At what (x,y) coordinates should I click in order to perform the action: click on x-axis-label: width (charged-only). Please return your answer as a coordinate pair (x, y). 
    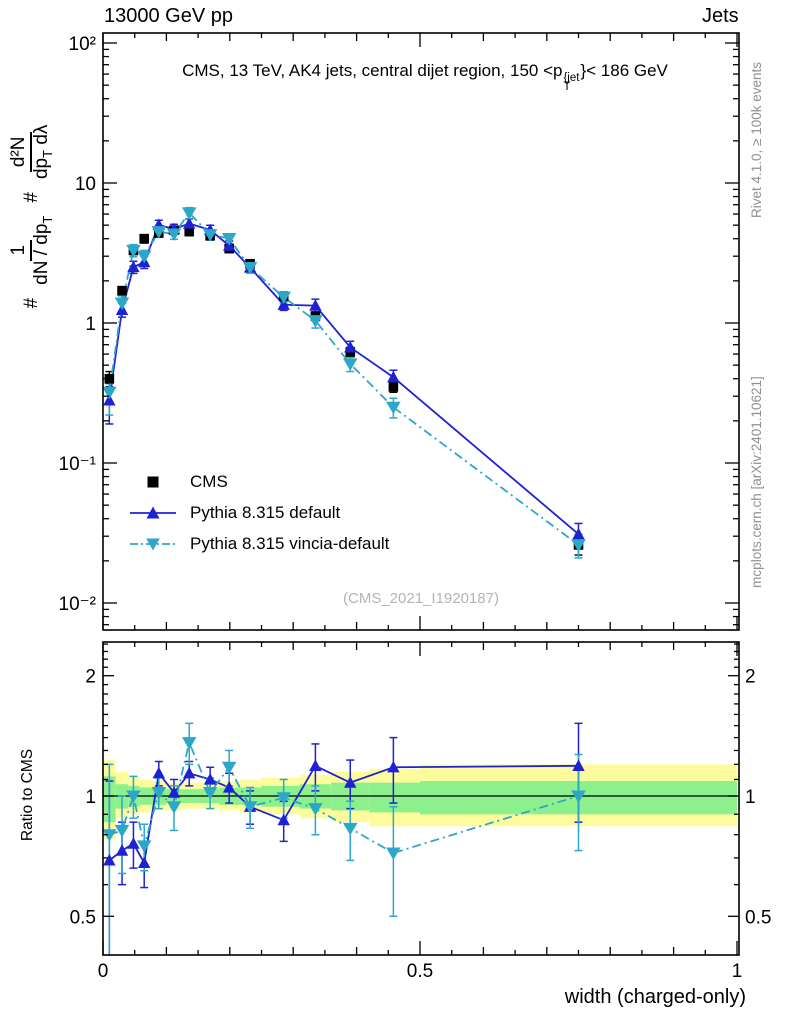
    Looking at the image, I should click on (655, 997).